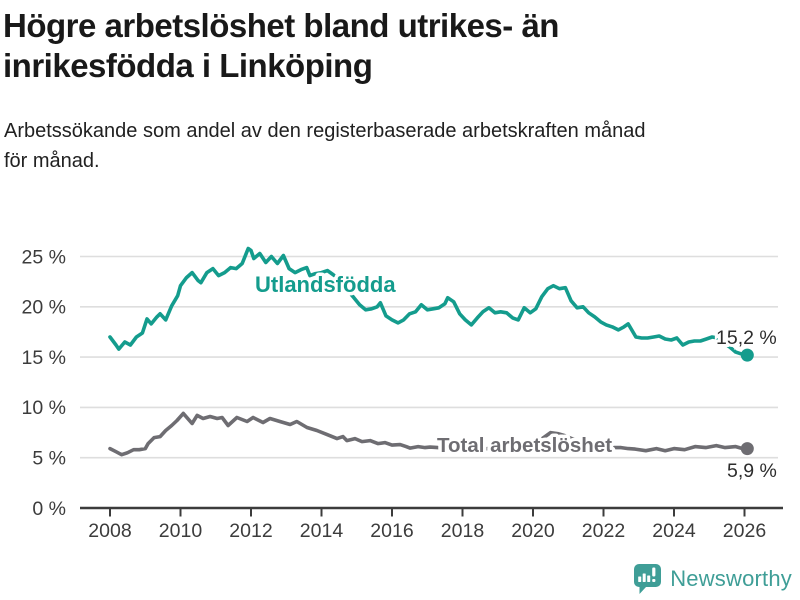  I want to click on x-axis-tick-label: 2008, so click(109, 531).